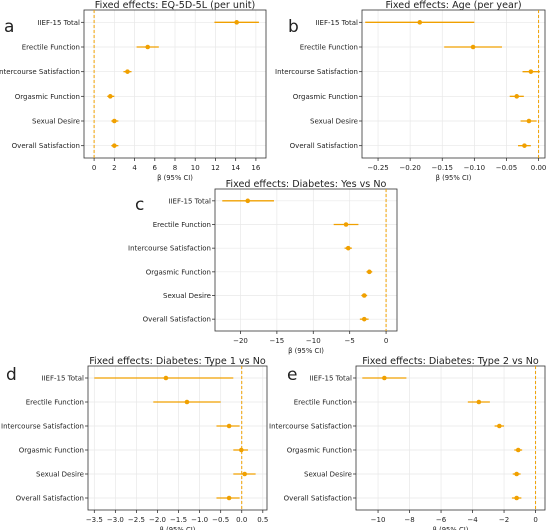 The height and width of the screenshot is (530, 550). I want to click on chart-title: Fixed effects: EQ-5D-5L (per unit), so click(175, 5).